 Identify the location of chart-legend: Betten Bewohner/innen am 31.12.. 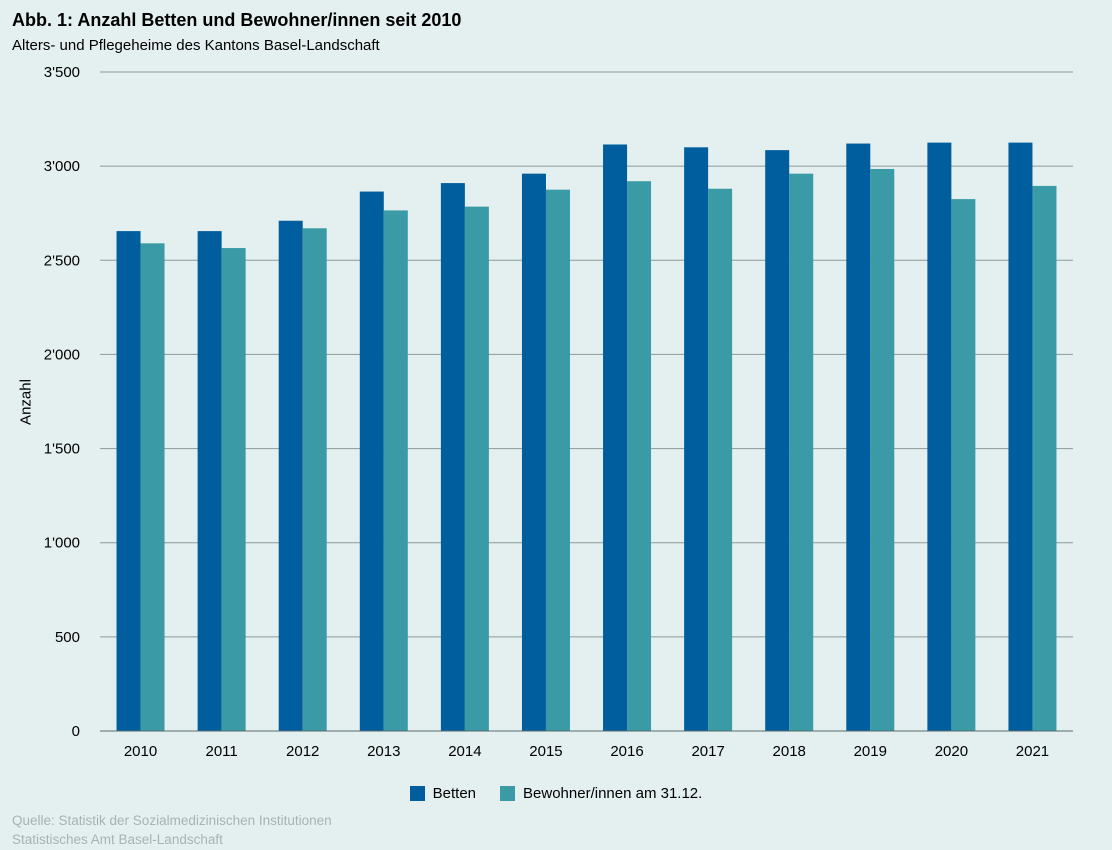
(556, 793).